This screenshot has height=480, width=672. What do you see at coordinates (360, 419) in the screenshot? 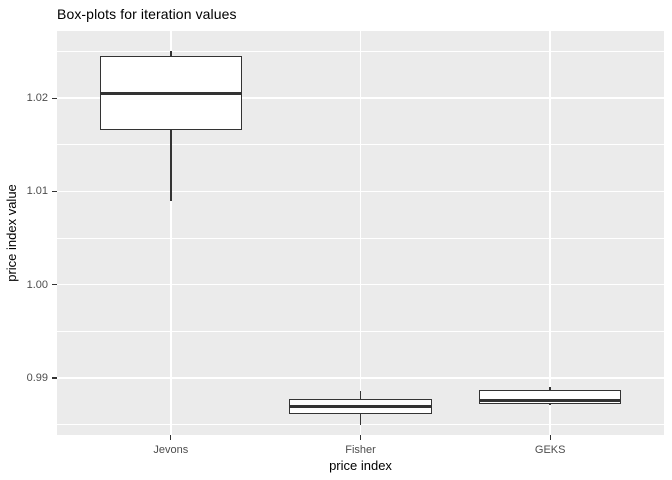
I see `boxplot-whisker-lower-fisher` at bounding box center [360, 419].